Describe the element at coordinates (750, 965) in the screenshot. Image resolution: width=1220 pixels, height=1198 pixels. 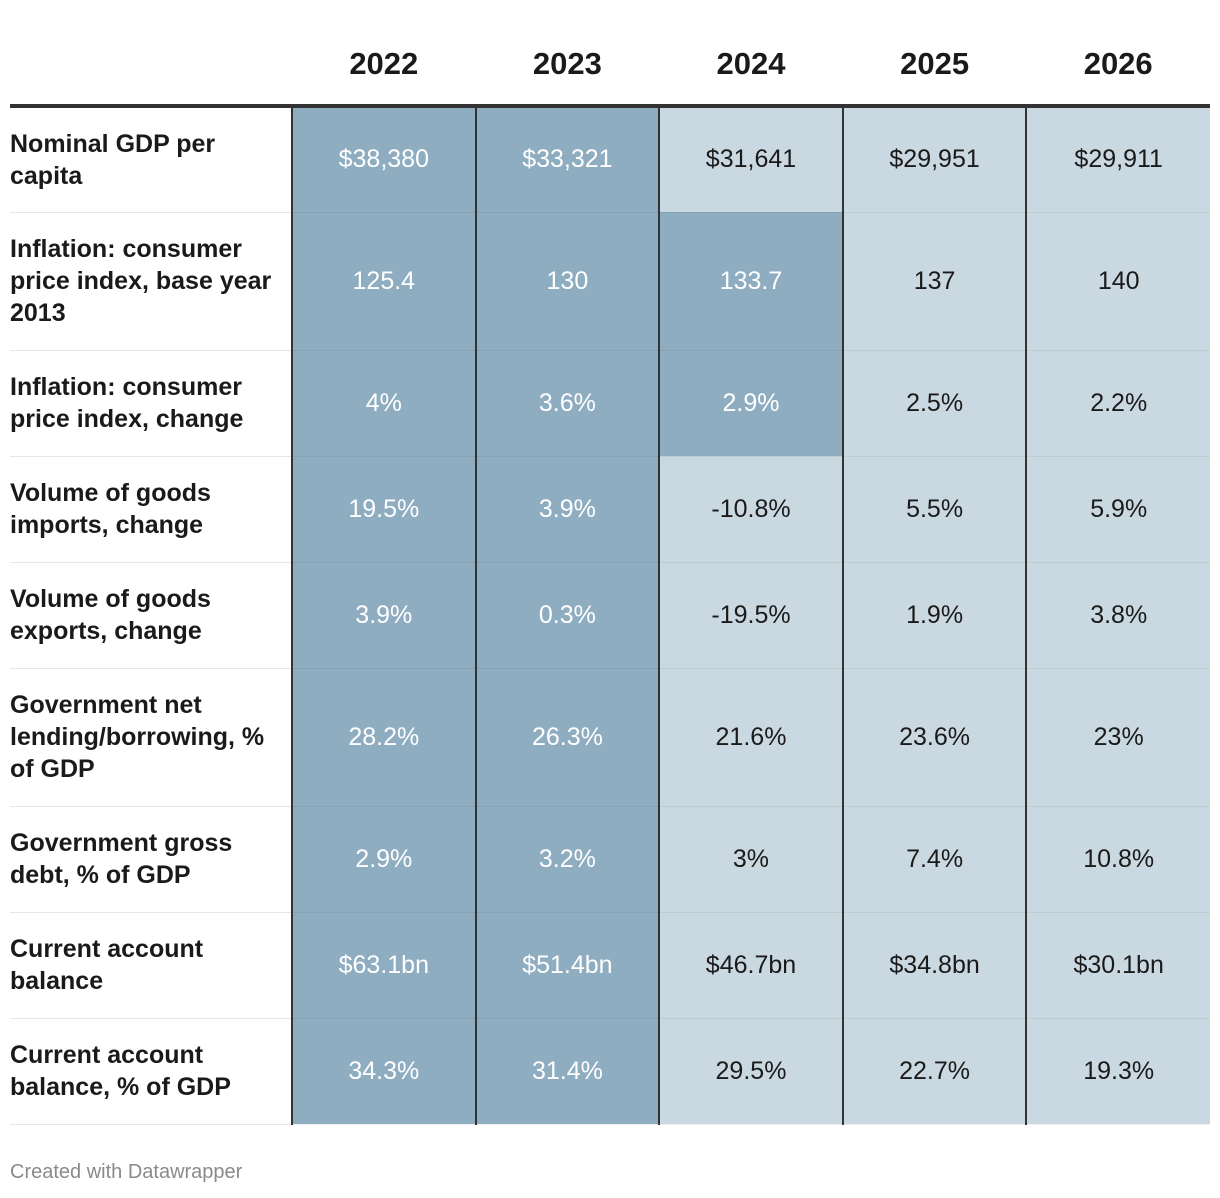
I see `table-cell: $46.7bn` at that location.